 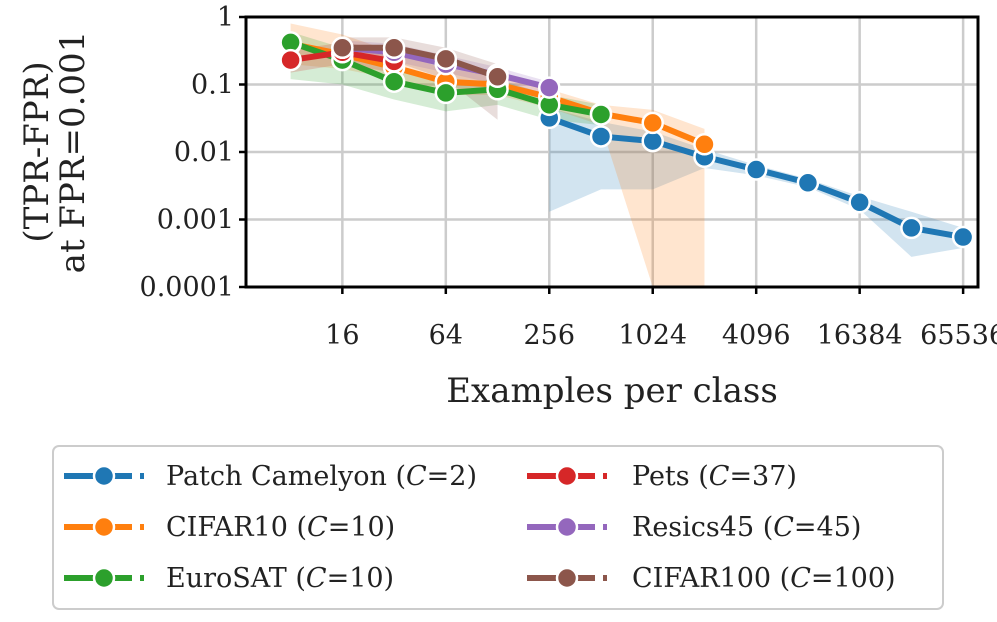 What do you see at coordinates (204, 152) in the screenshot?
I see `y-tick-label: 0.01` at bounding box center [204, 152].